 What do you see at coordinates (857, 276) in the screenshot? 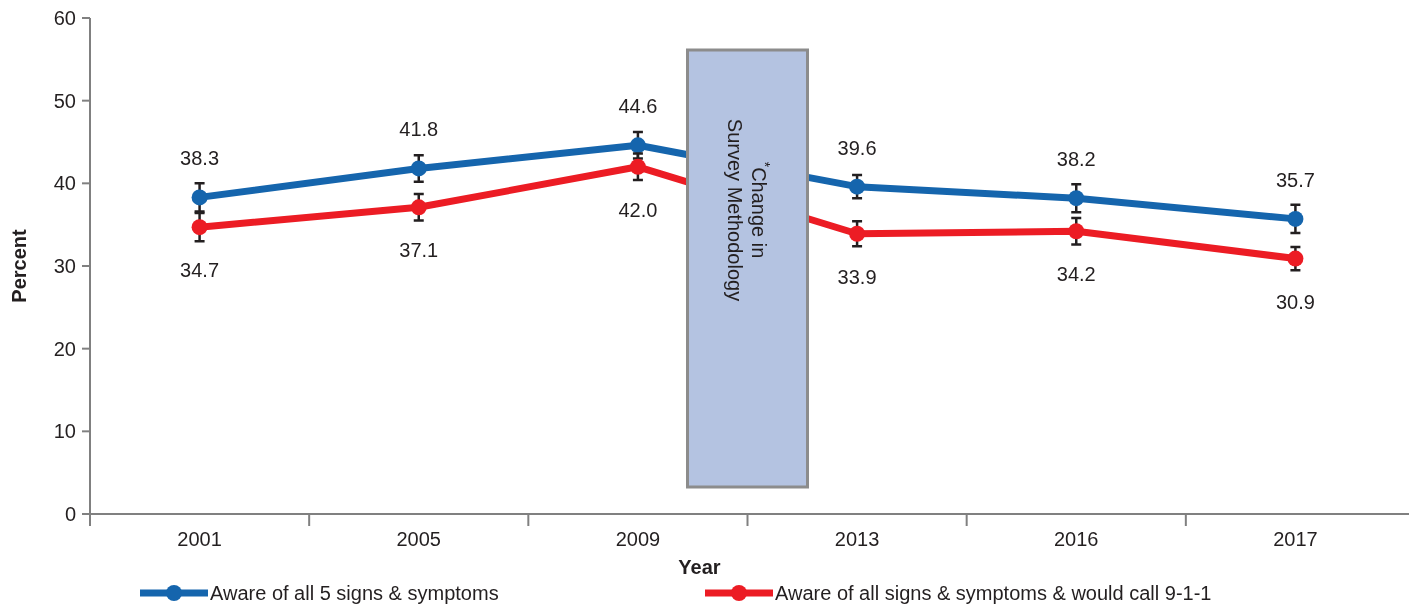
I see `data-label: 33.9` at bounding box center [857, 276].